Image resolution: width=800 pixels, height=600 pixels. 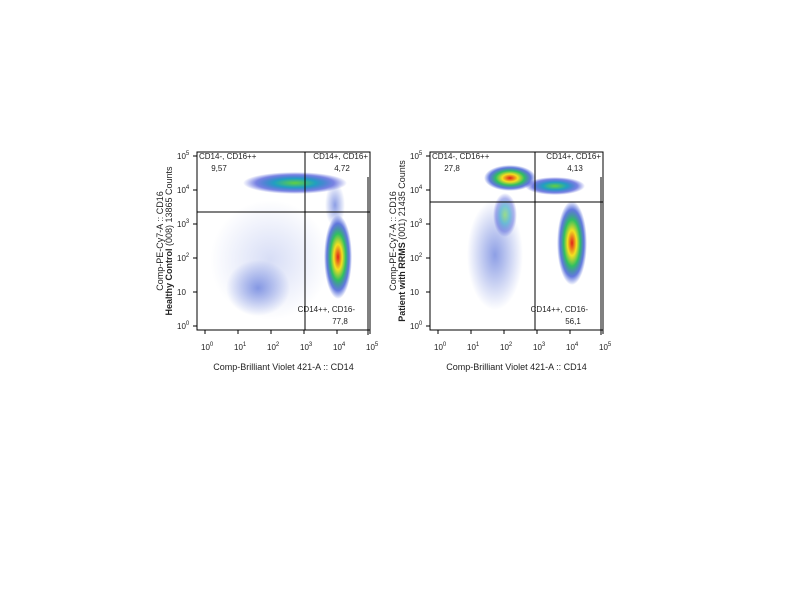 I want to click on sample-label: Healthy Control (008) 13865 Counts, so click(x=169, y=241).